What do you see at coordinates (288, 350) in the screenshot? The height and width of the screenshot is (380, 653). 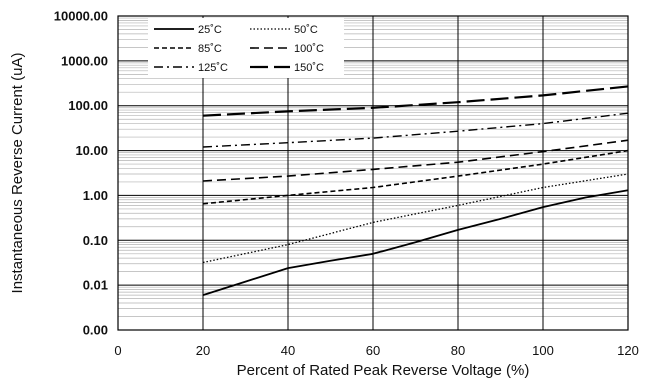 I see `x-tick-label: 40` at bounding box center [288, 350].